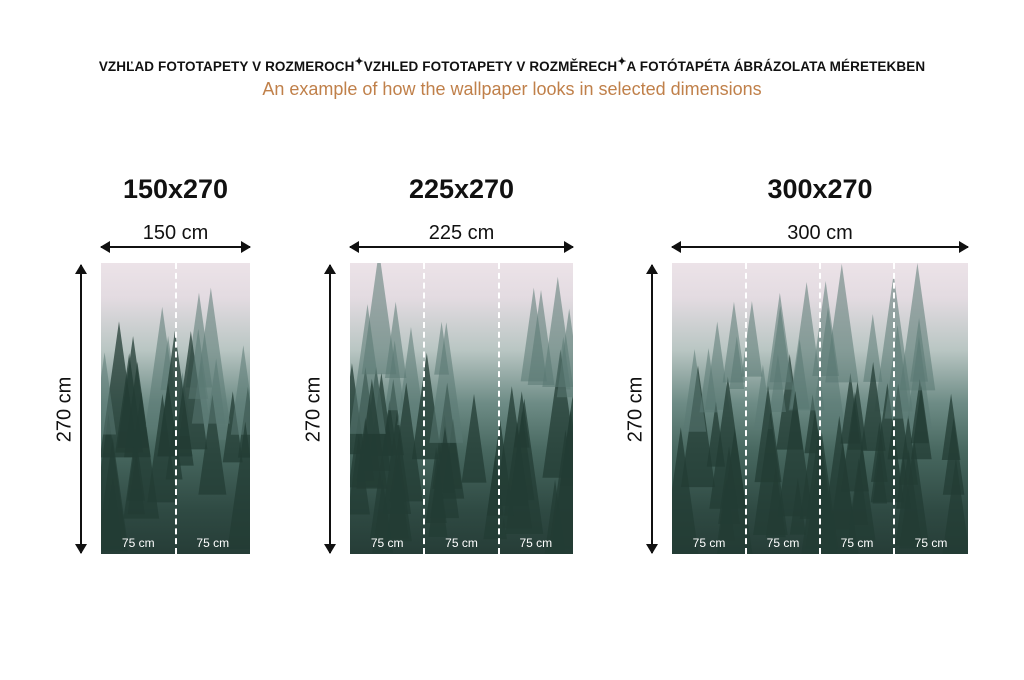  Describe the element at coordinates (175, 189) in the screenshot. I see `variant-title: 150x270` at that location.